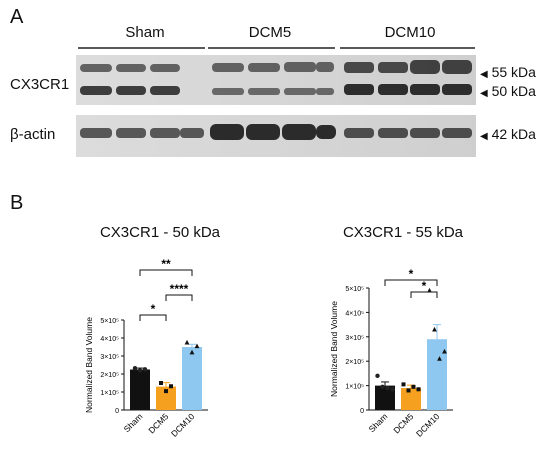 The image size is (550, 454). I want to click on group-label-dcm10: DCM10, so click(410, 32).